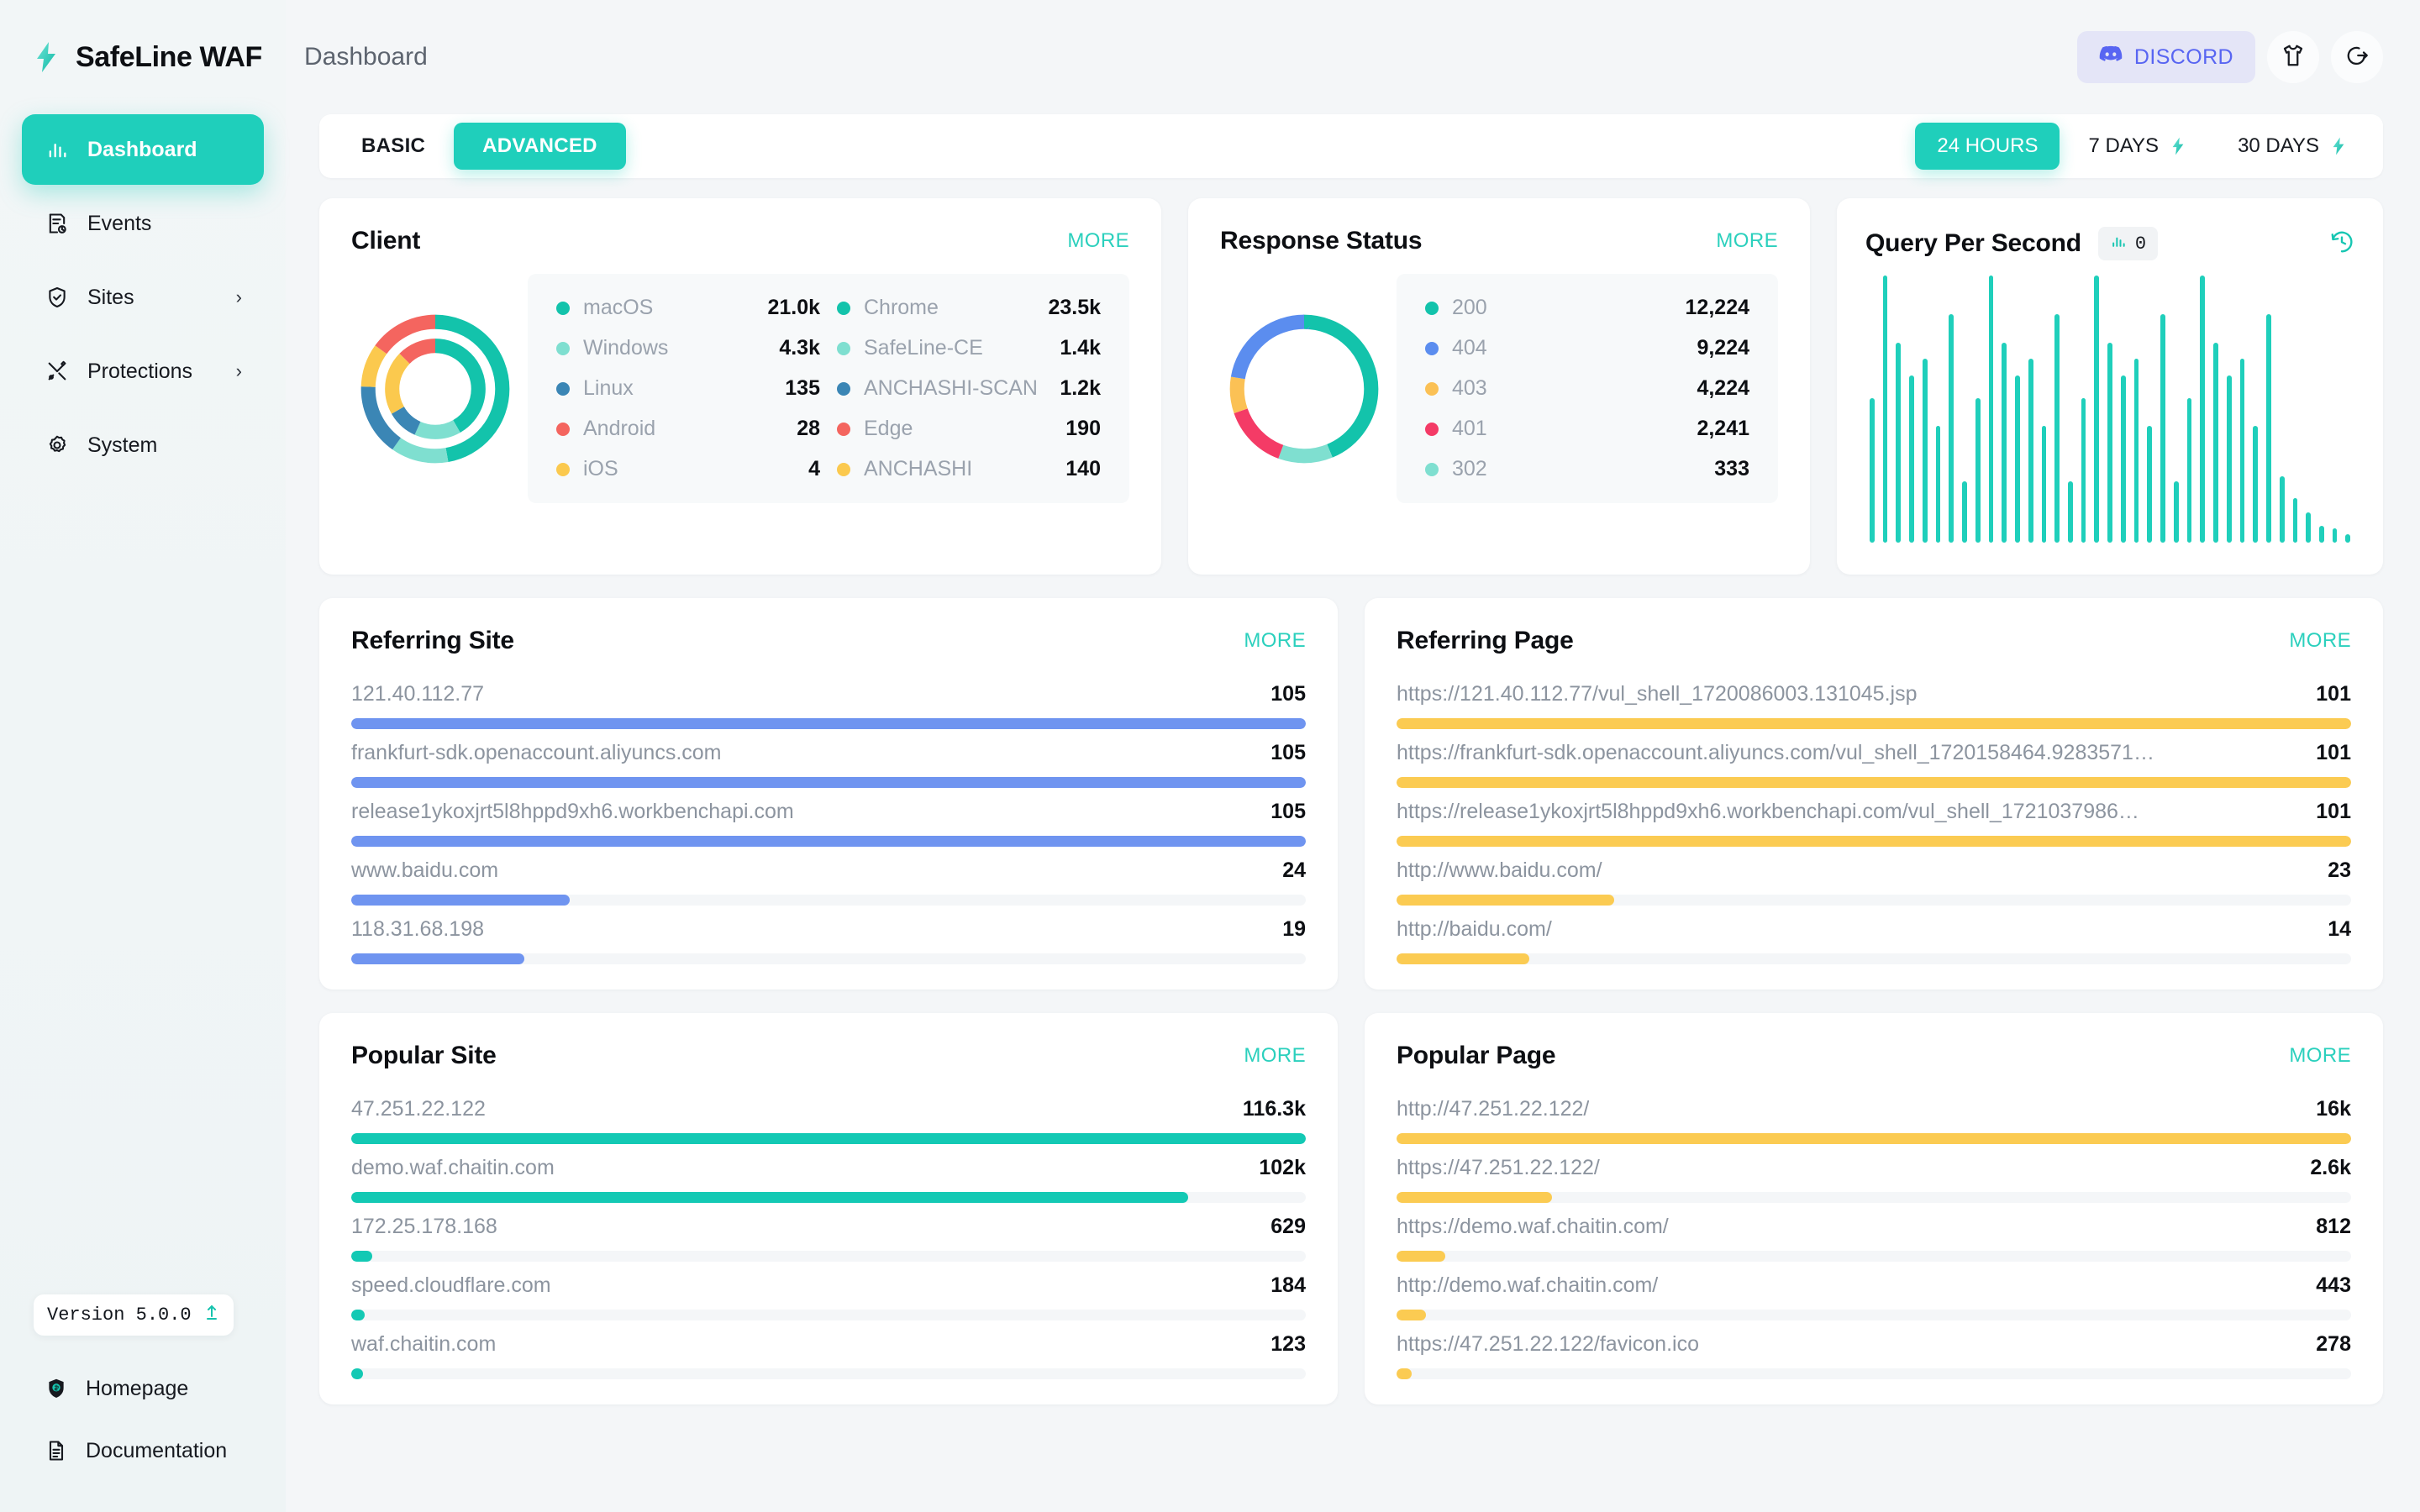  What do you see at coordinates (1587, 348) in the screenshot?
I see `legend-item: 404 9,224` at bounding box center [1587, 348].